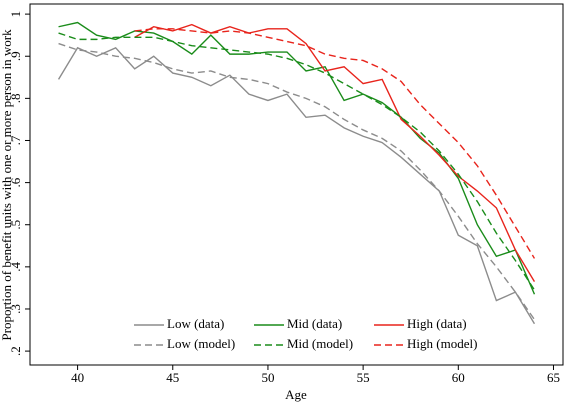 Image resolution: width=565 pixels, height=409 pixels. What do you see at coordinates (195, 323) in the screenshot?
I see `legend-label: Low (data)` at bounding box center [195, 323].